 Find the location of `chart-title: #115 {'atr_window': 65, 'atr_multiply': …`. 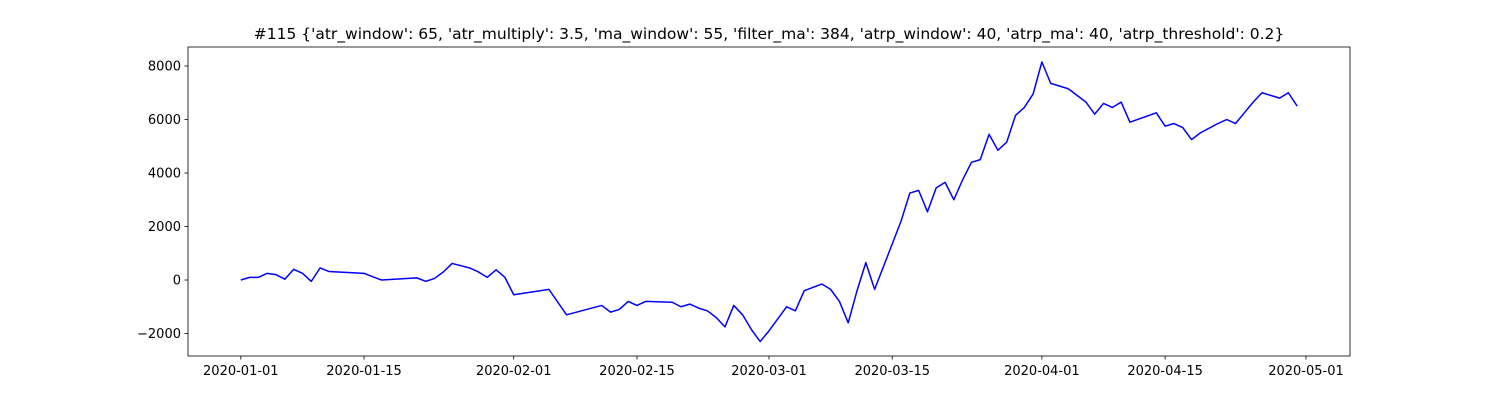

chart-title: #115 {'atr_window': 65, 'atr_multiply': … is located at coordinates (769, 34).